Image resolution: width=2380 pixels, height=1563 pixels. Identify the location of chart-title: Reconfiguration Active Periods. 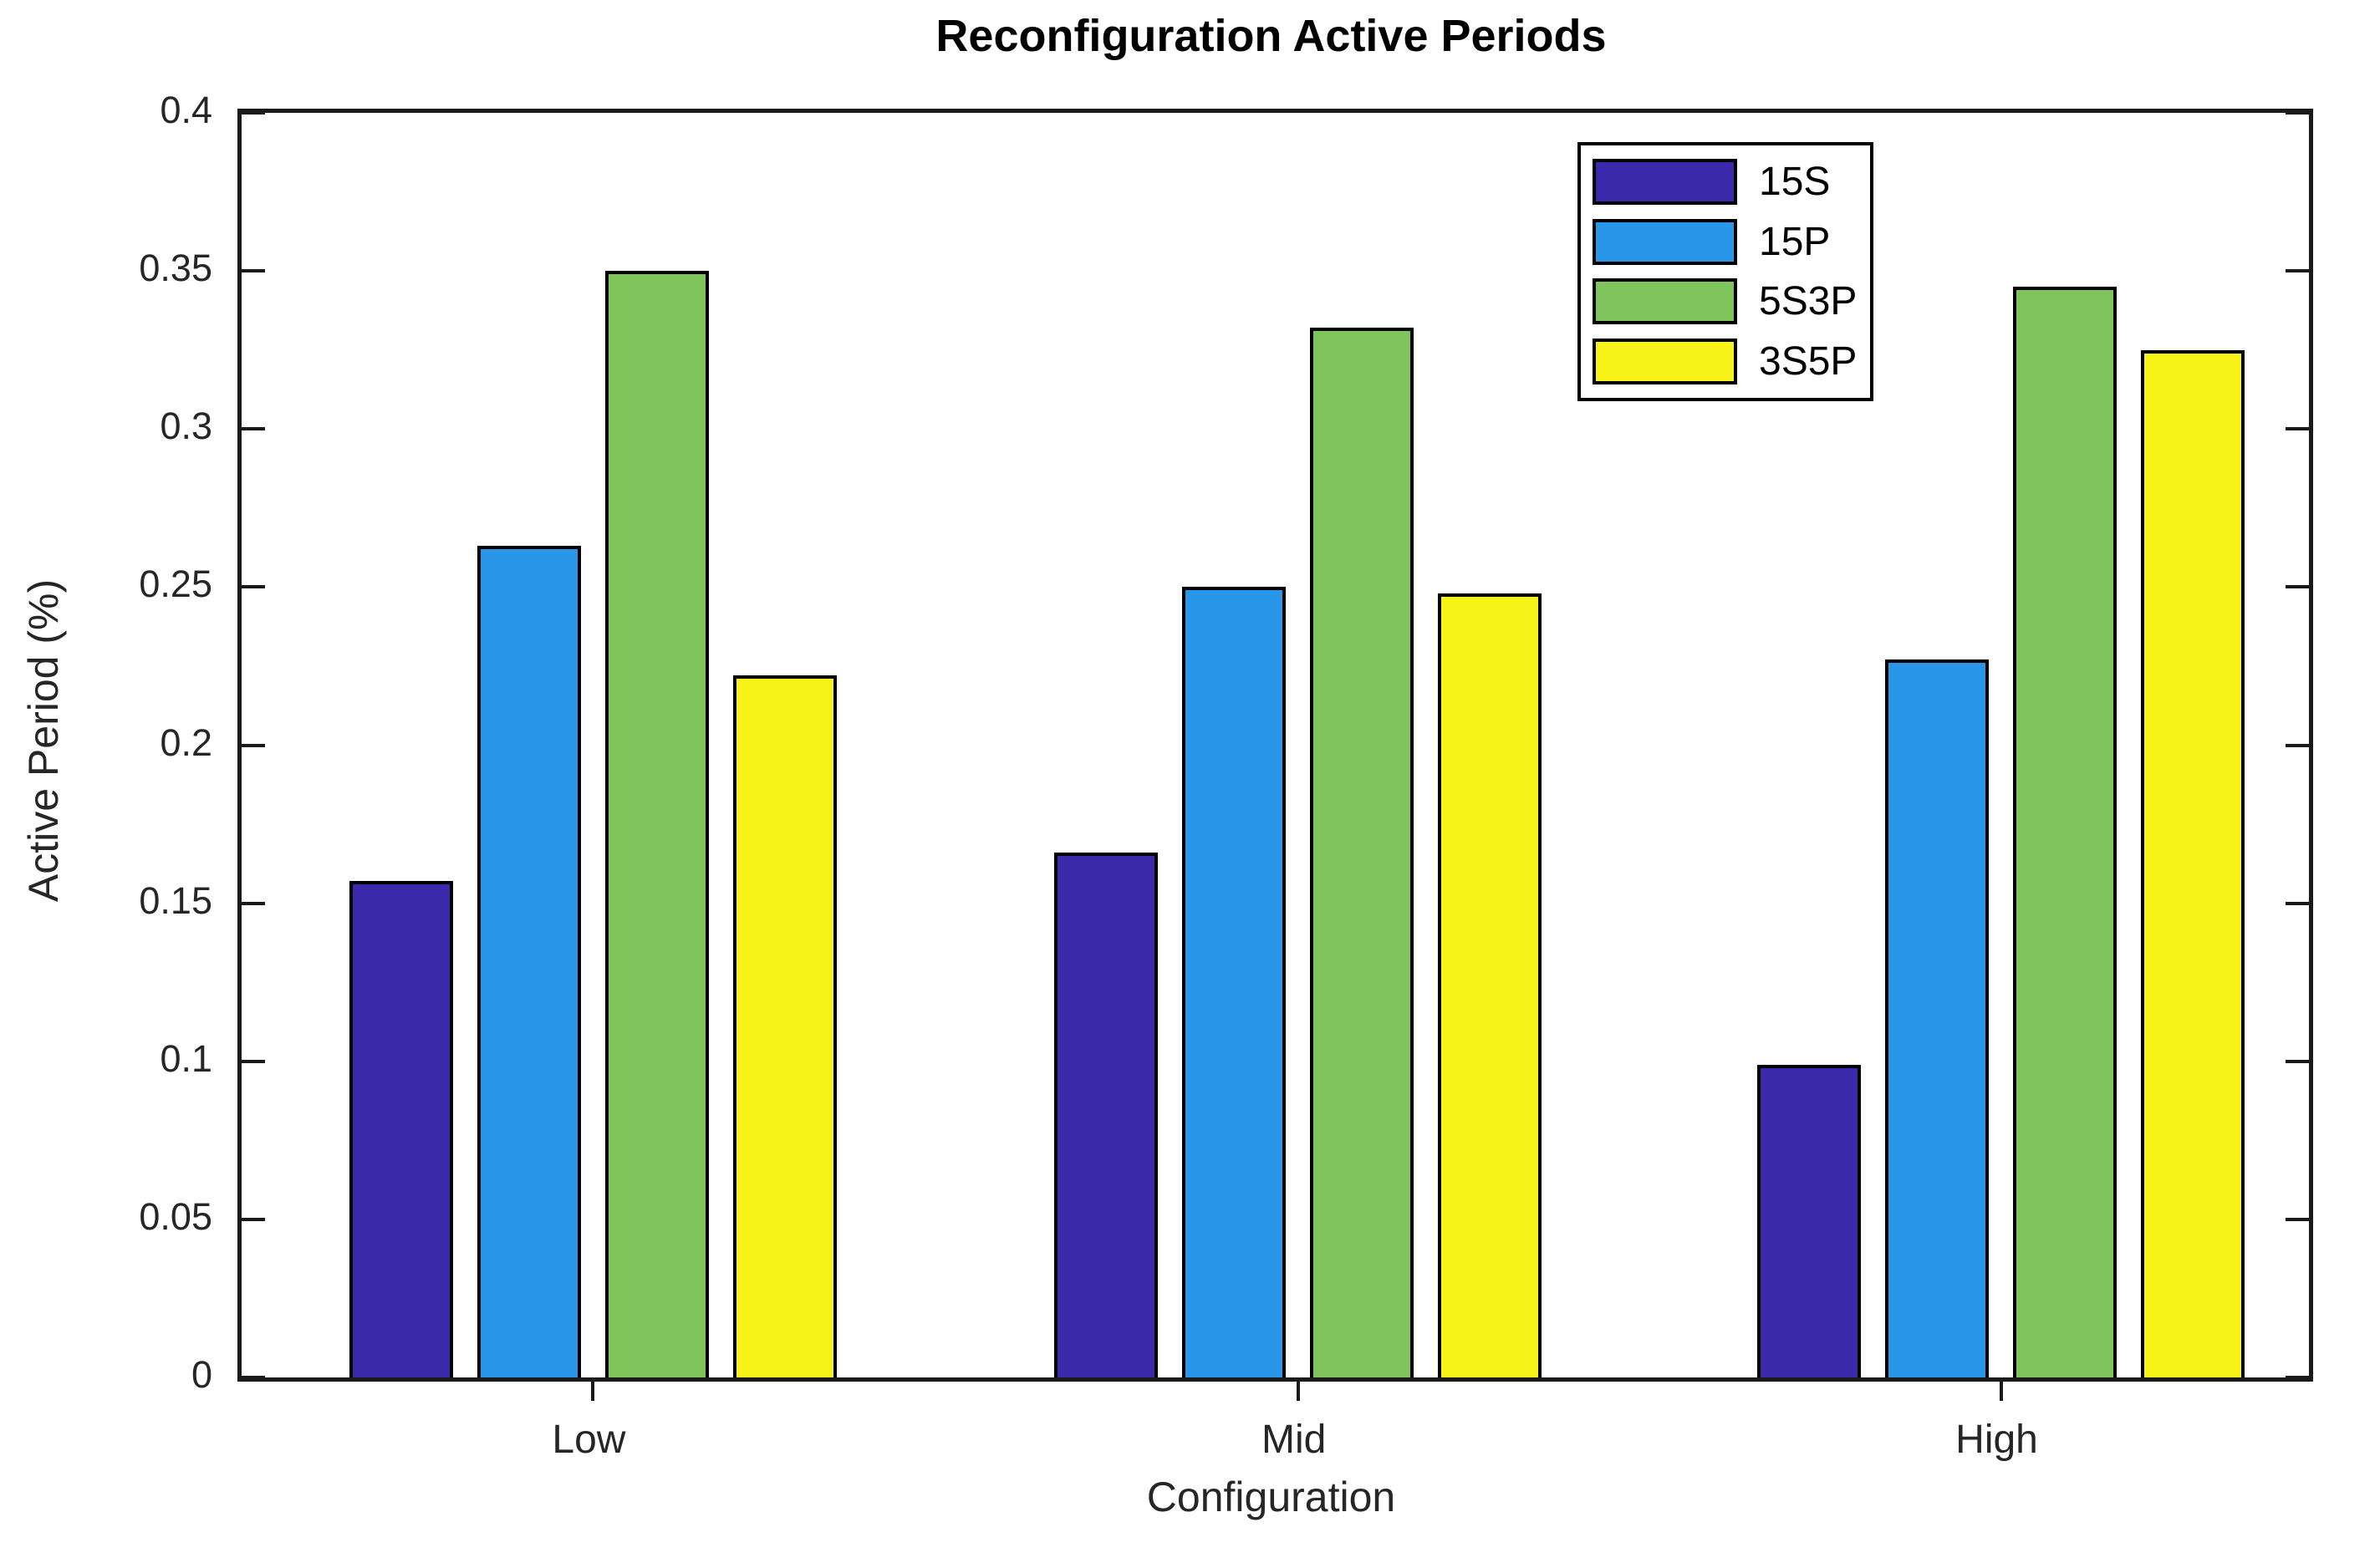
(1271, 36).